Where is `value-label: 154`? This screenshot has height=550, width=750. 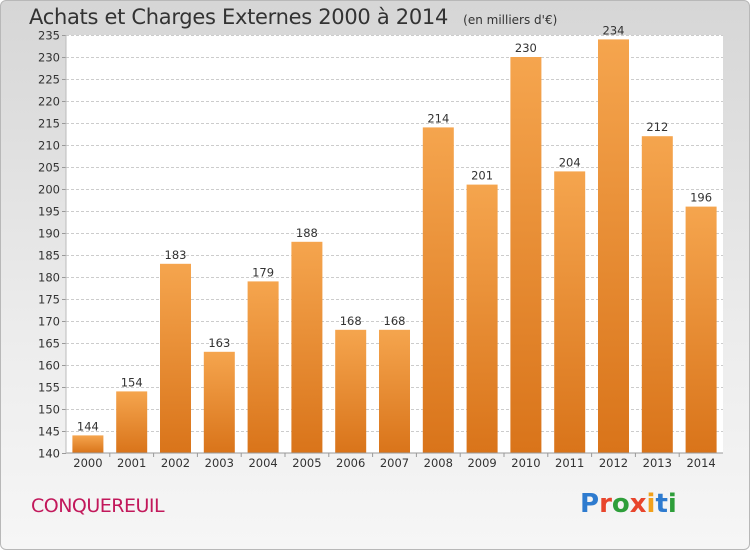
value-label: 154 is located at coordinates (132, 382).